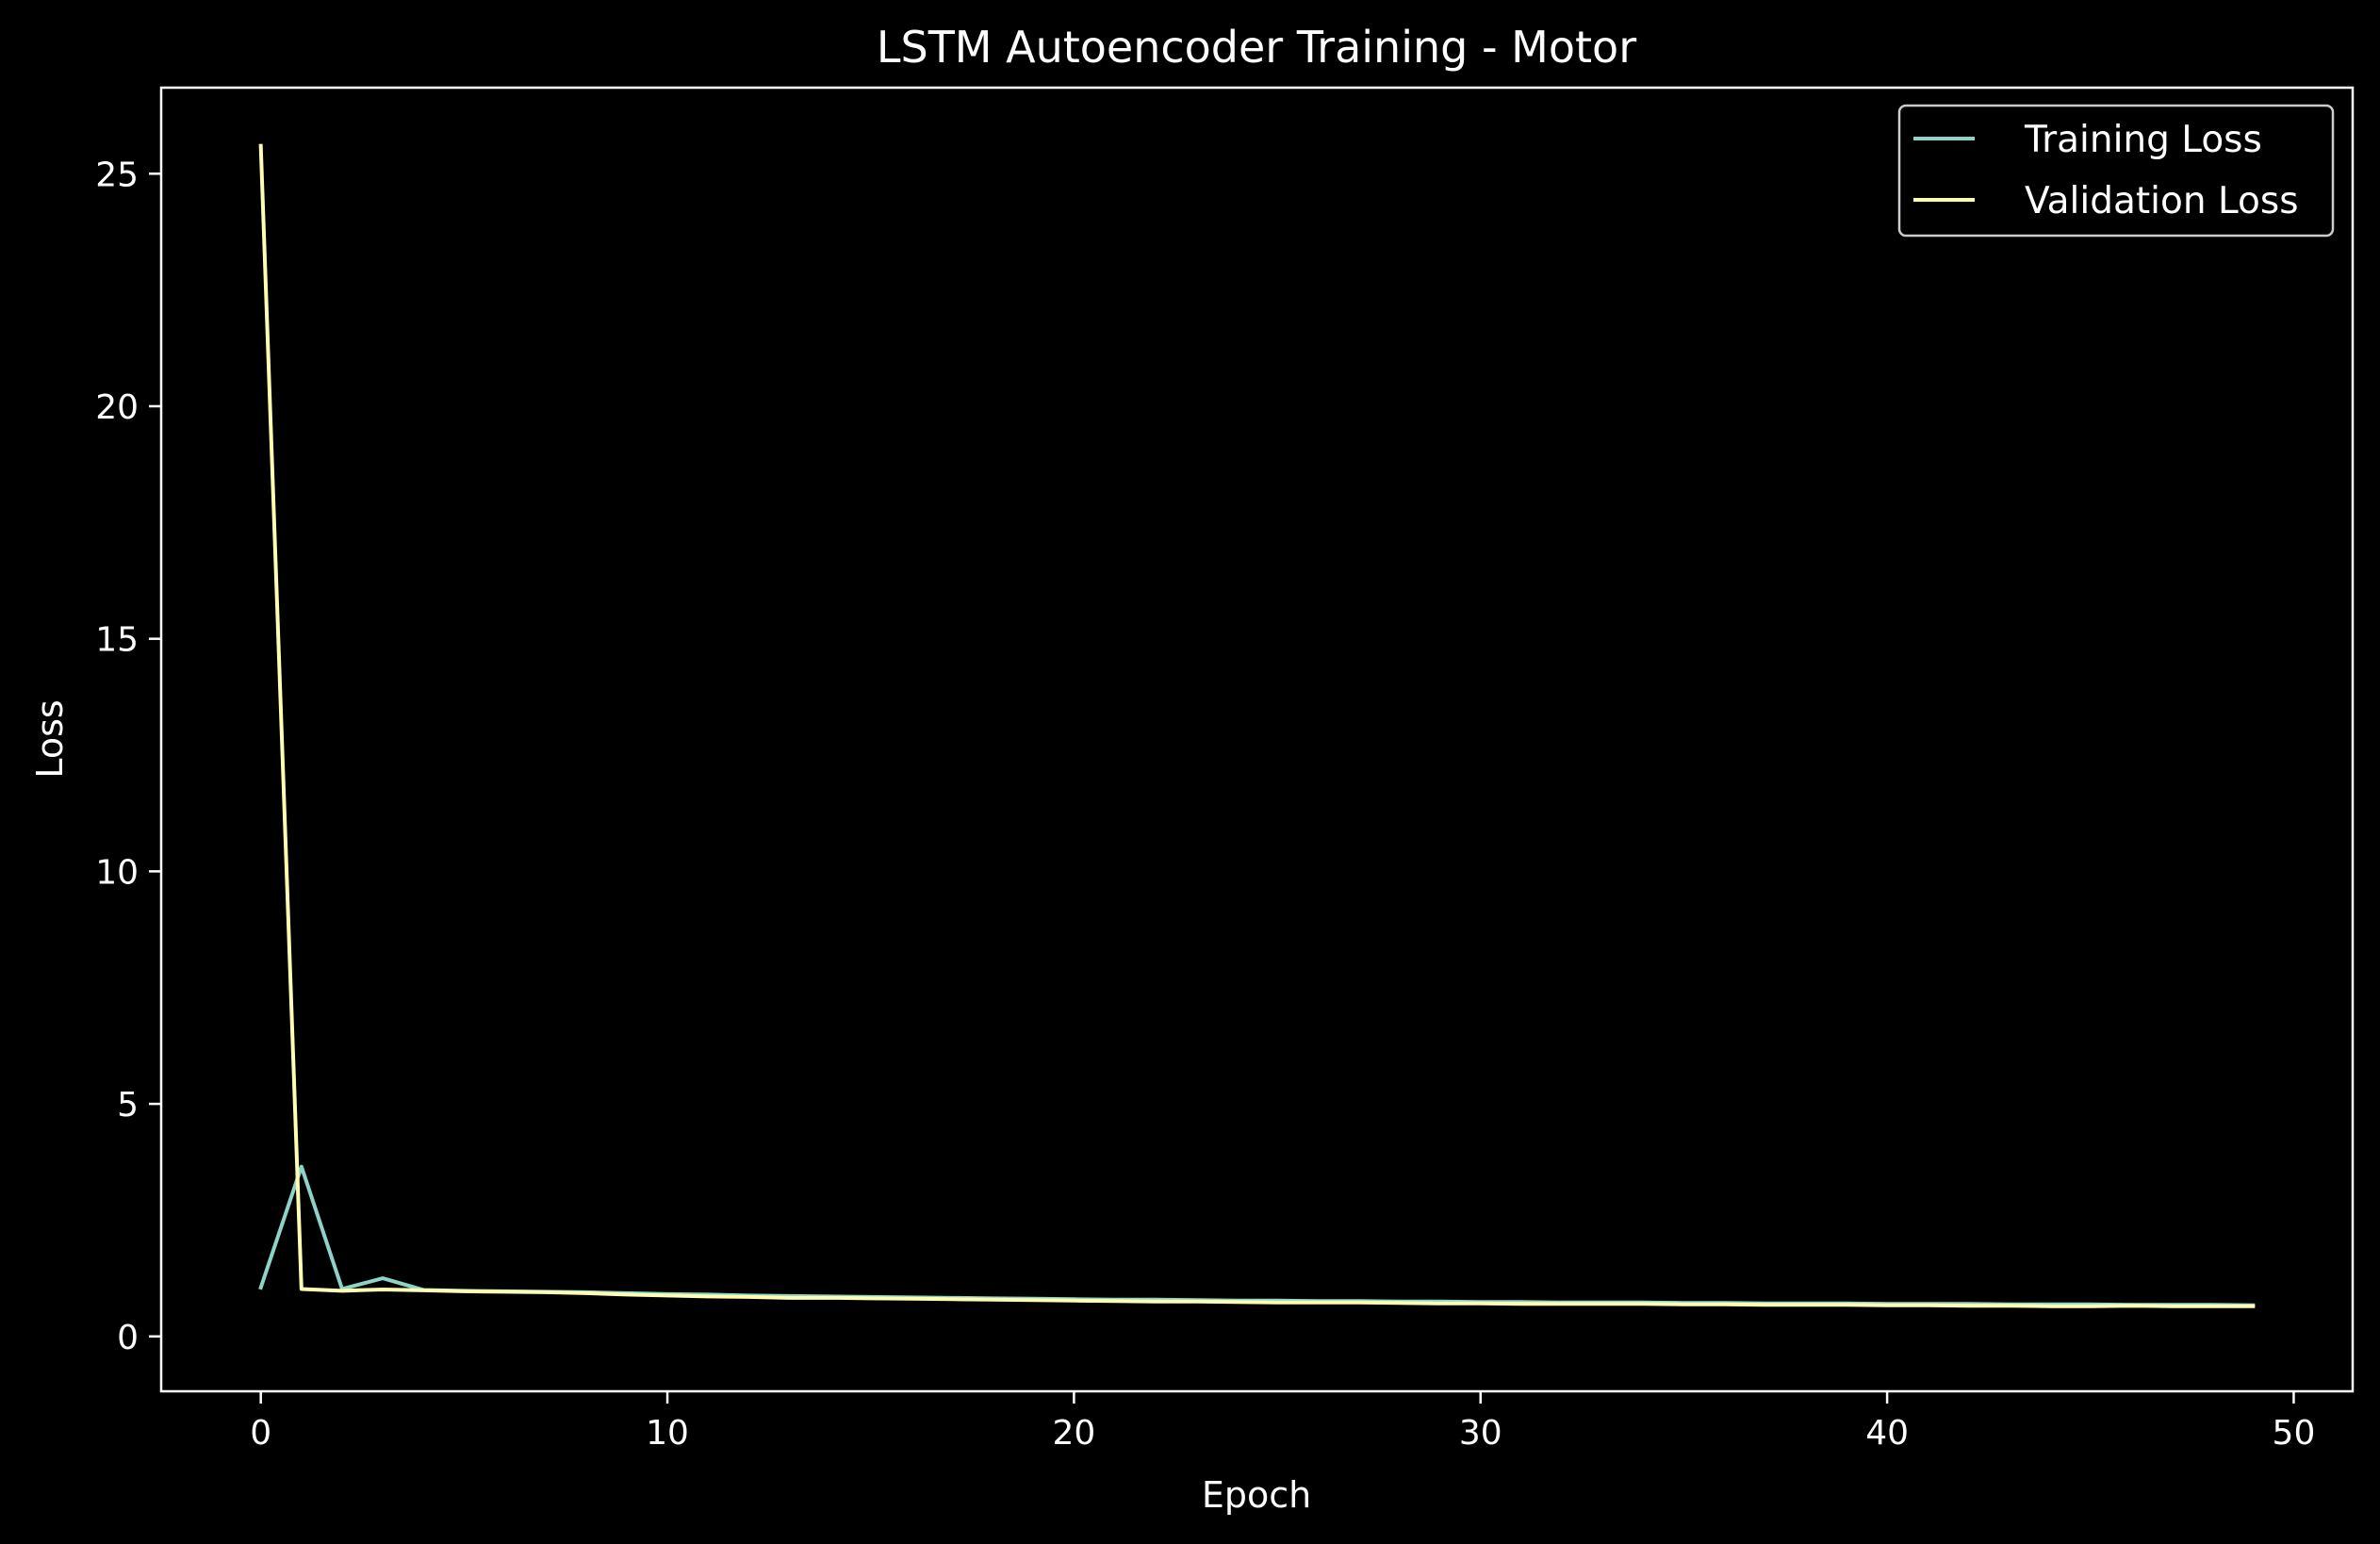  I want to click on legend: Training Loss Validation Loss, so click(2116, 171).